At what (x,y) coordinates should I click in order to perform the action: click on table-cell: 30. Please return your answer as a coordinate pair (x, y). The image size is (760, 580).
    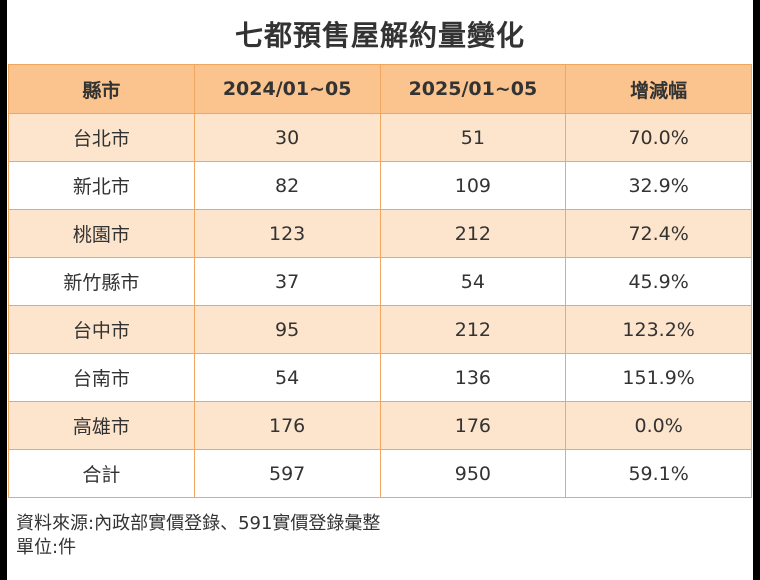
    Looking at the image, I should click on (287, 137).